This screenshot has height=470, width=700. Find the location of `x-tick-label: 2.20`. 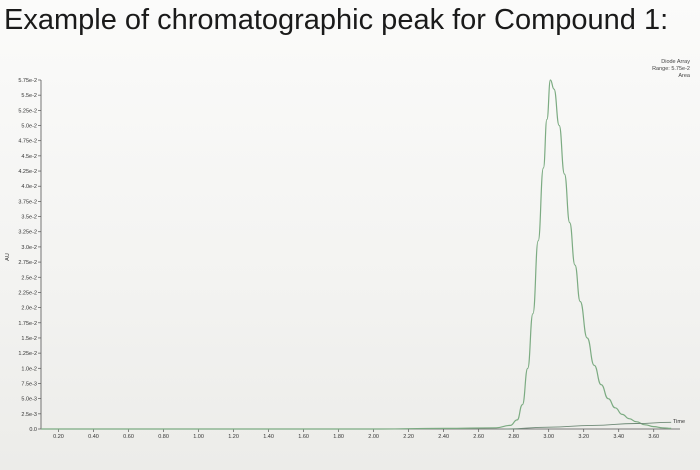

x-tick-label: 2.20 is located at coordinates (408, 437).